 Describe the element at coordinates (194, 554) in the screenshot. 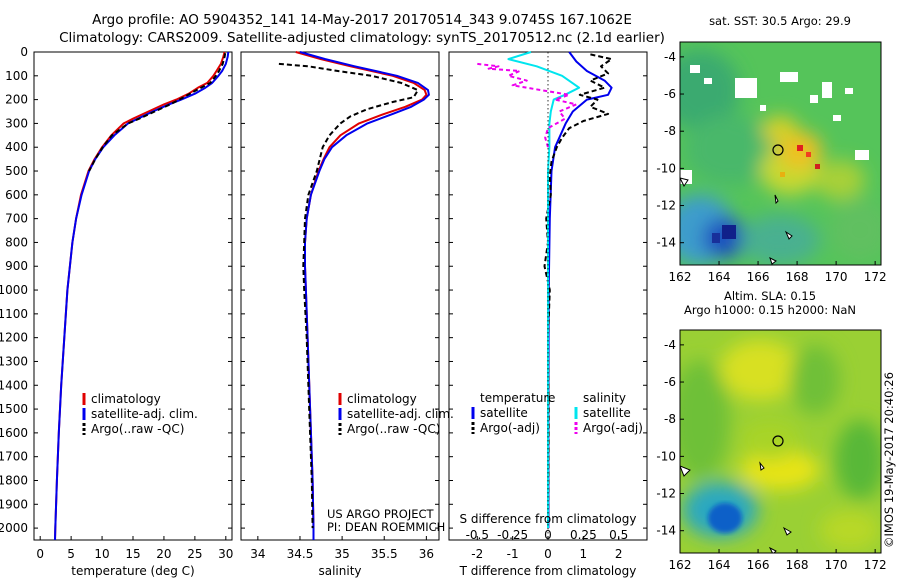

I see `x-tick-label: 25` at that location.